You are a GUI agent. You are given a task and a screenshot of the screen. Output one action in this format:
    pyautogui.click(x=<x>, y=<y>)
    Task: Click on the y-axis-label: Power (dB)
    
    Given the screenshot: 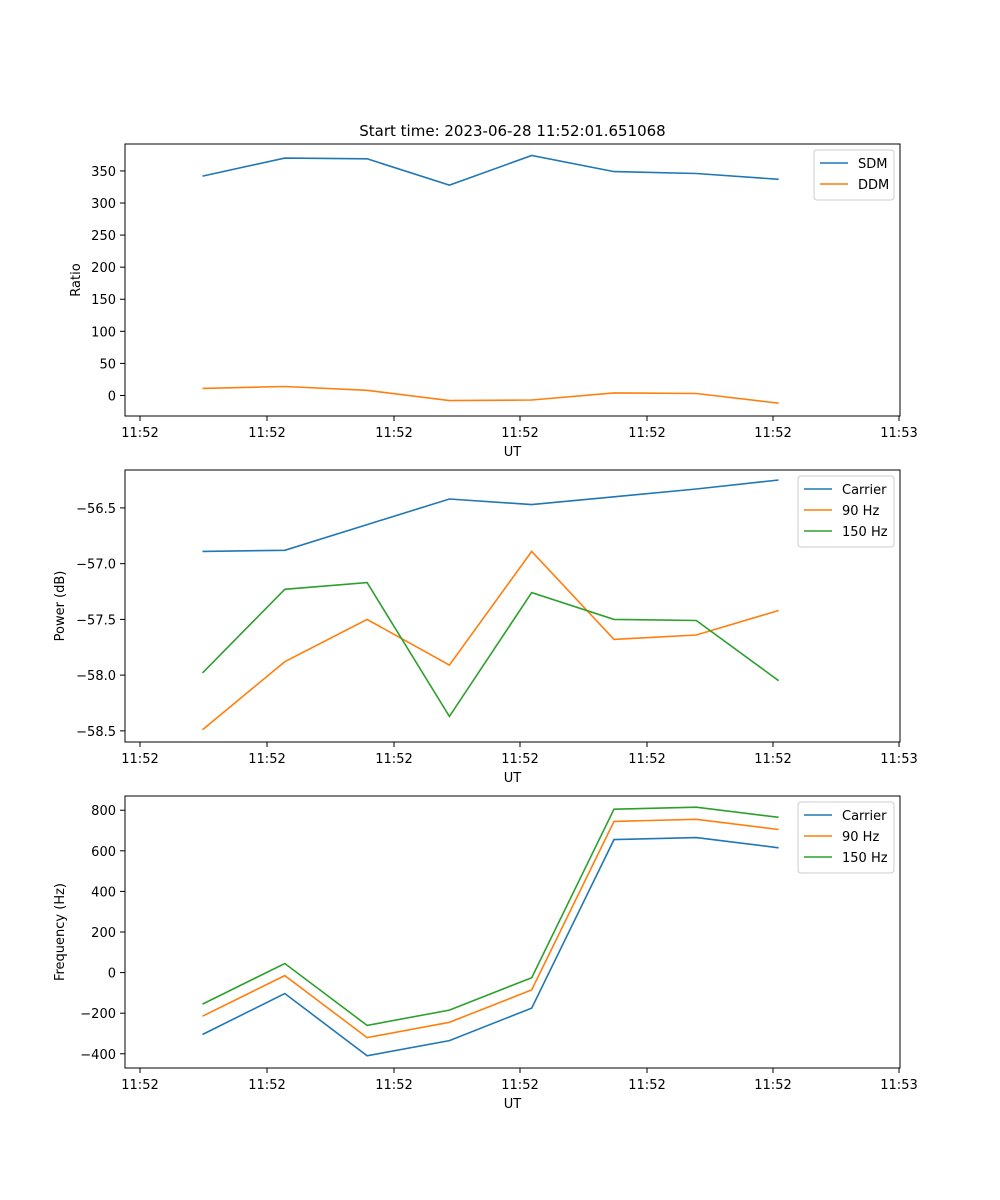 What is the action you would take?
    pyautogui.click(x=60, y=606)
    